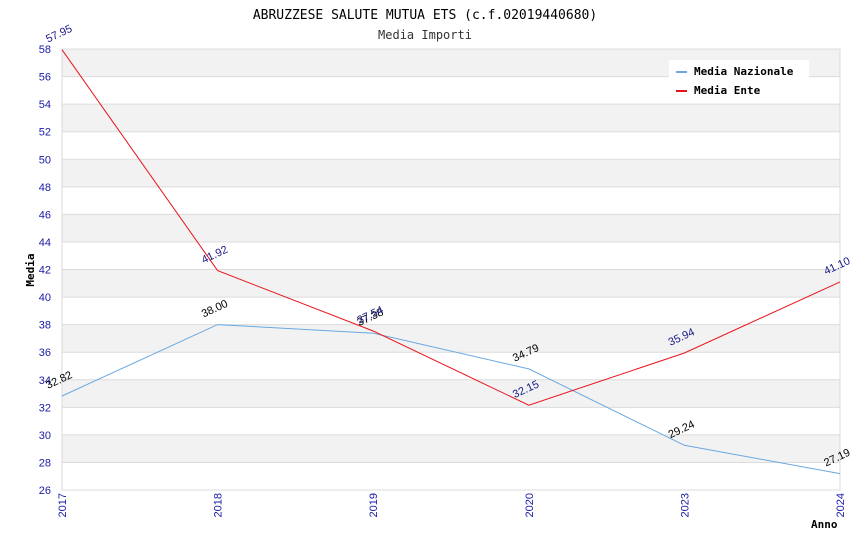 This screenshot has height=550, width=850. I want to click on y-axis-title: Media, so click(30, 269).